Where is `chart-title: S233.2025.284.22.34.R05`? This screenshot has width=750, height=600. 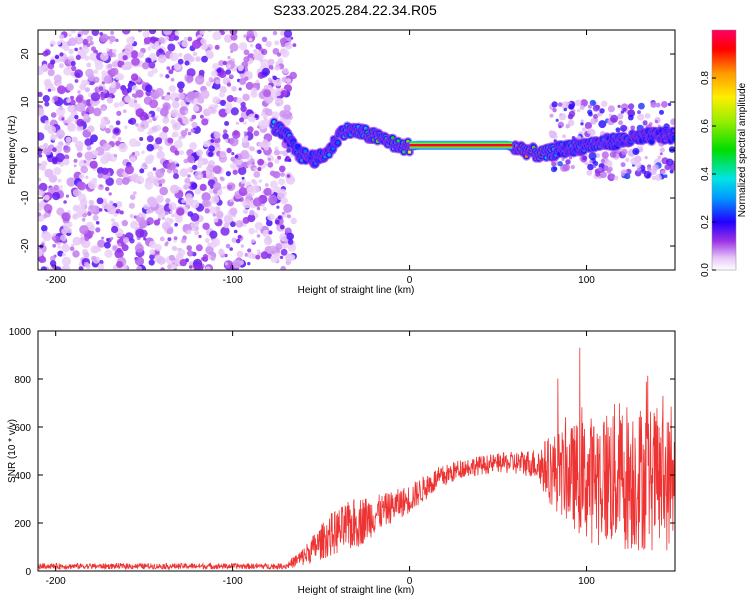
chart-title: S233.2025.284.22.34.R05 is located at coordinates (355, 10).